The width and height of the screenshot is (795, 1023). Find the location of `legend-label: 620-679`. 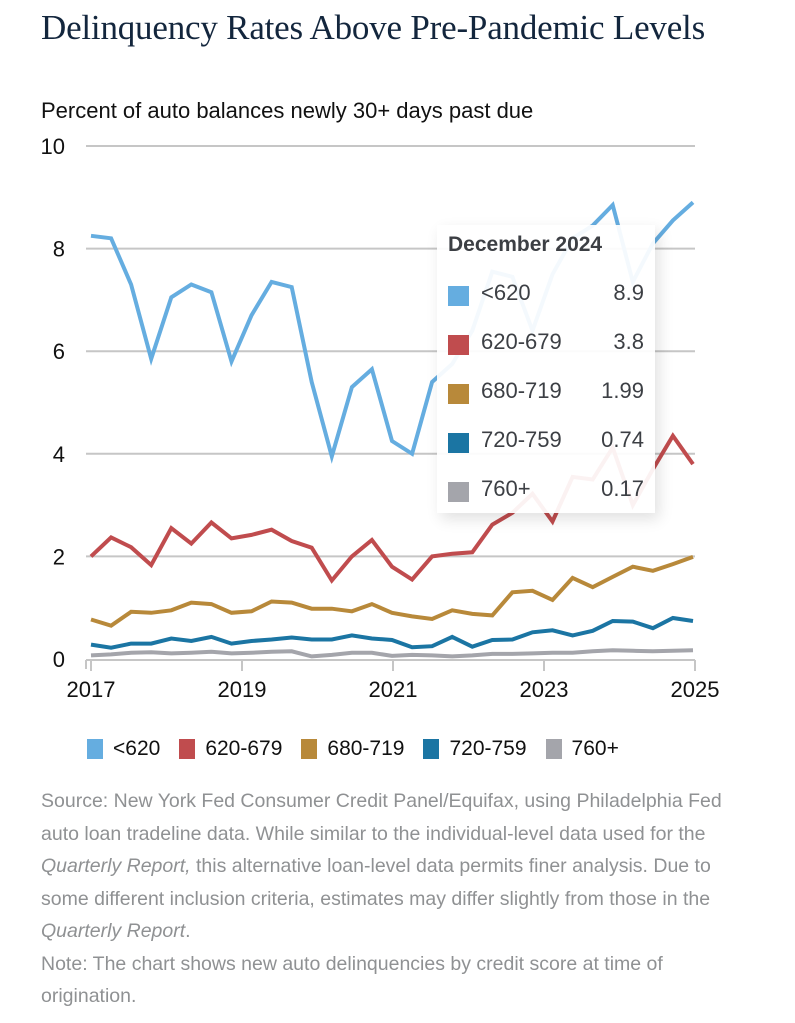

legend-label: 620-679 is located at coordinates (244, 748).